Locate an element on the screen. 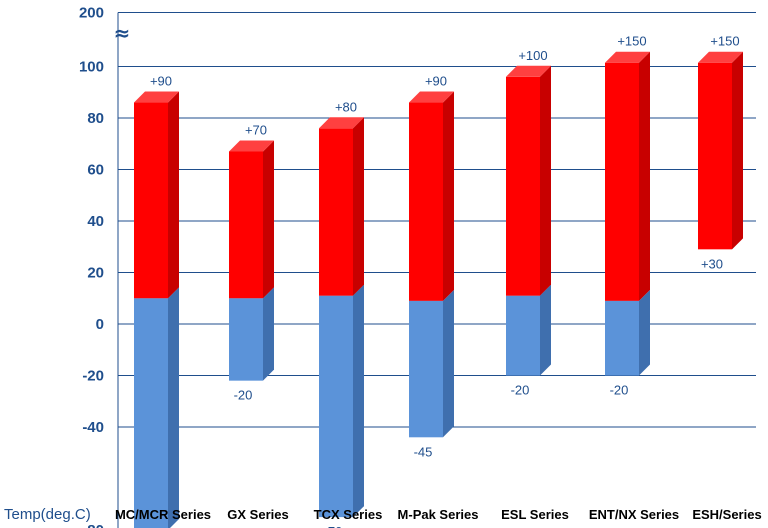 This screenshot has height=528, width=768. y-tick-label: -80 is located at coordinates (93, 525).